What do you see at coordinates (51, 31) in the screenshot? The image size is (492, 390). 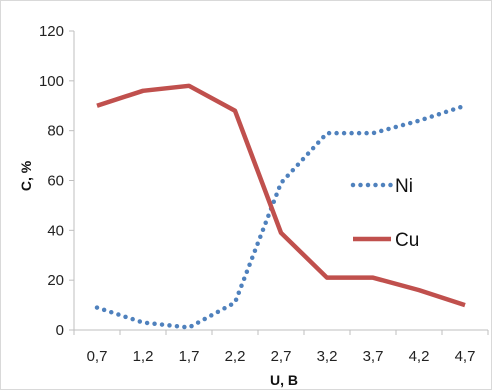 I see `y-tick-label: 120` at bounding box center [51, 31].